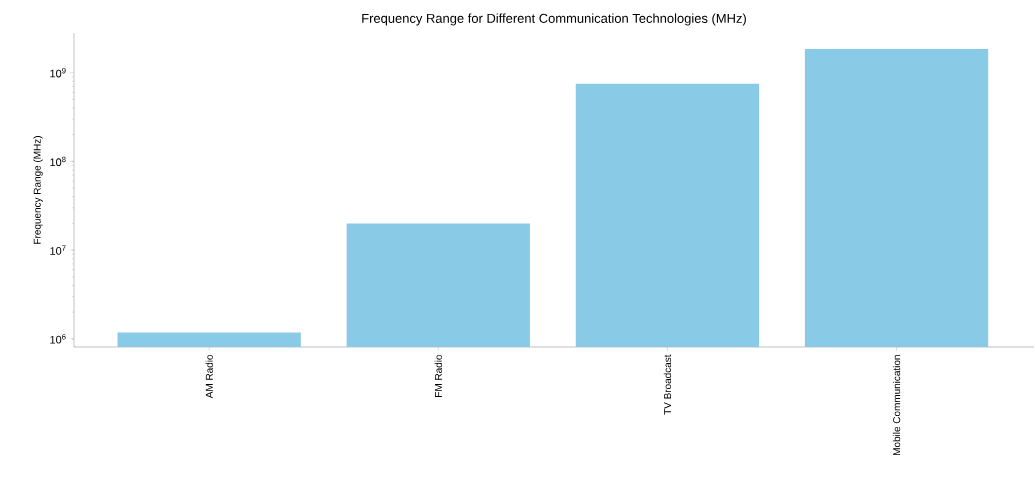 The height and width of the screenshot is (493, 1035). What do you see at coordinates (58, 339) in the screenshot?
I see `y-tick-label: 10$^{6}$` at bounding box center [58, 339].